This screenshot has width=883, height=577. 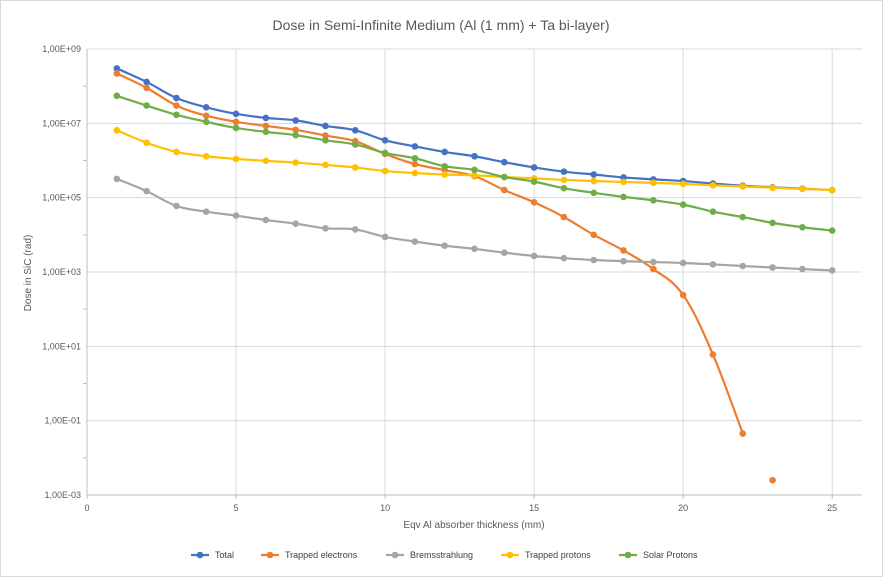 I want to click on y-tick-label: 1,00E+01, so click(x=61, y=346).